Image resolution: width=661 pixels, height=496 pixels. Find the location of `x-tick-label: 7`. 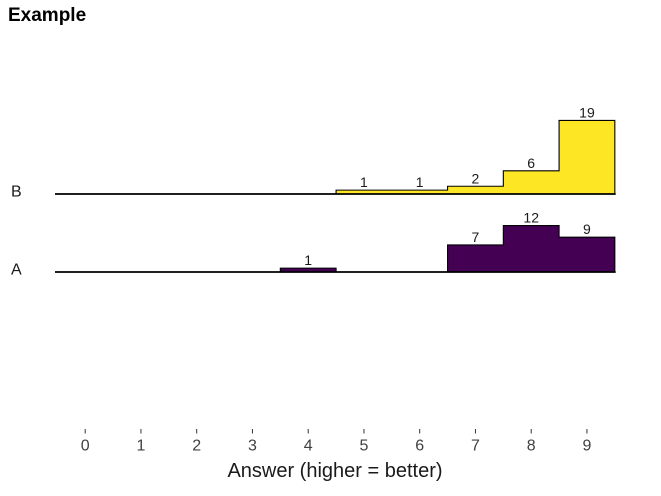

x-tick-label: 7 is located at coordinates (475, 446).